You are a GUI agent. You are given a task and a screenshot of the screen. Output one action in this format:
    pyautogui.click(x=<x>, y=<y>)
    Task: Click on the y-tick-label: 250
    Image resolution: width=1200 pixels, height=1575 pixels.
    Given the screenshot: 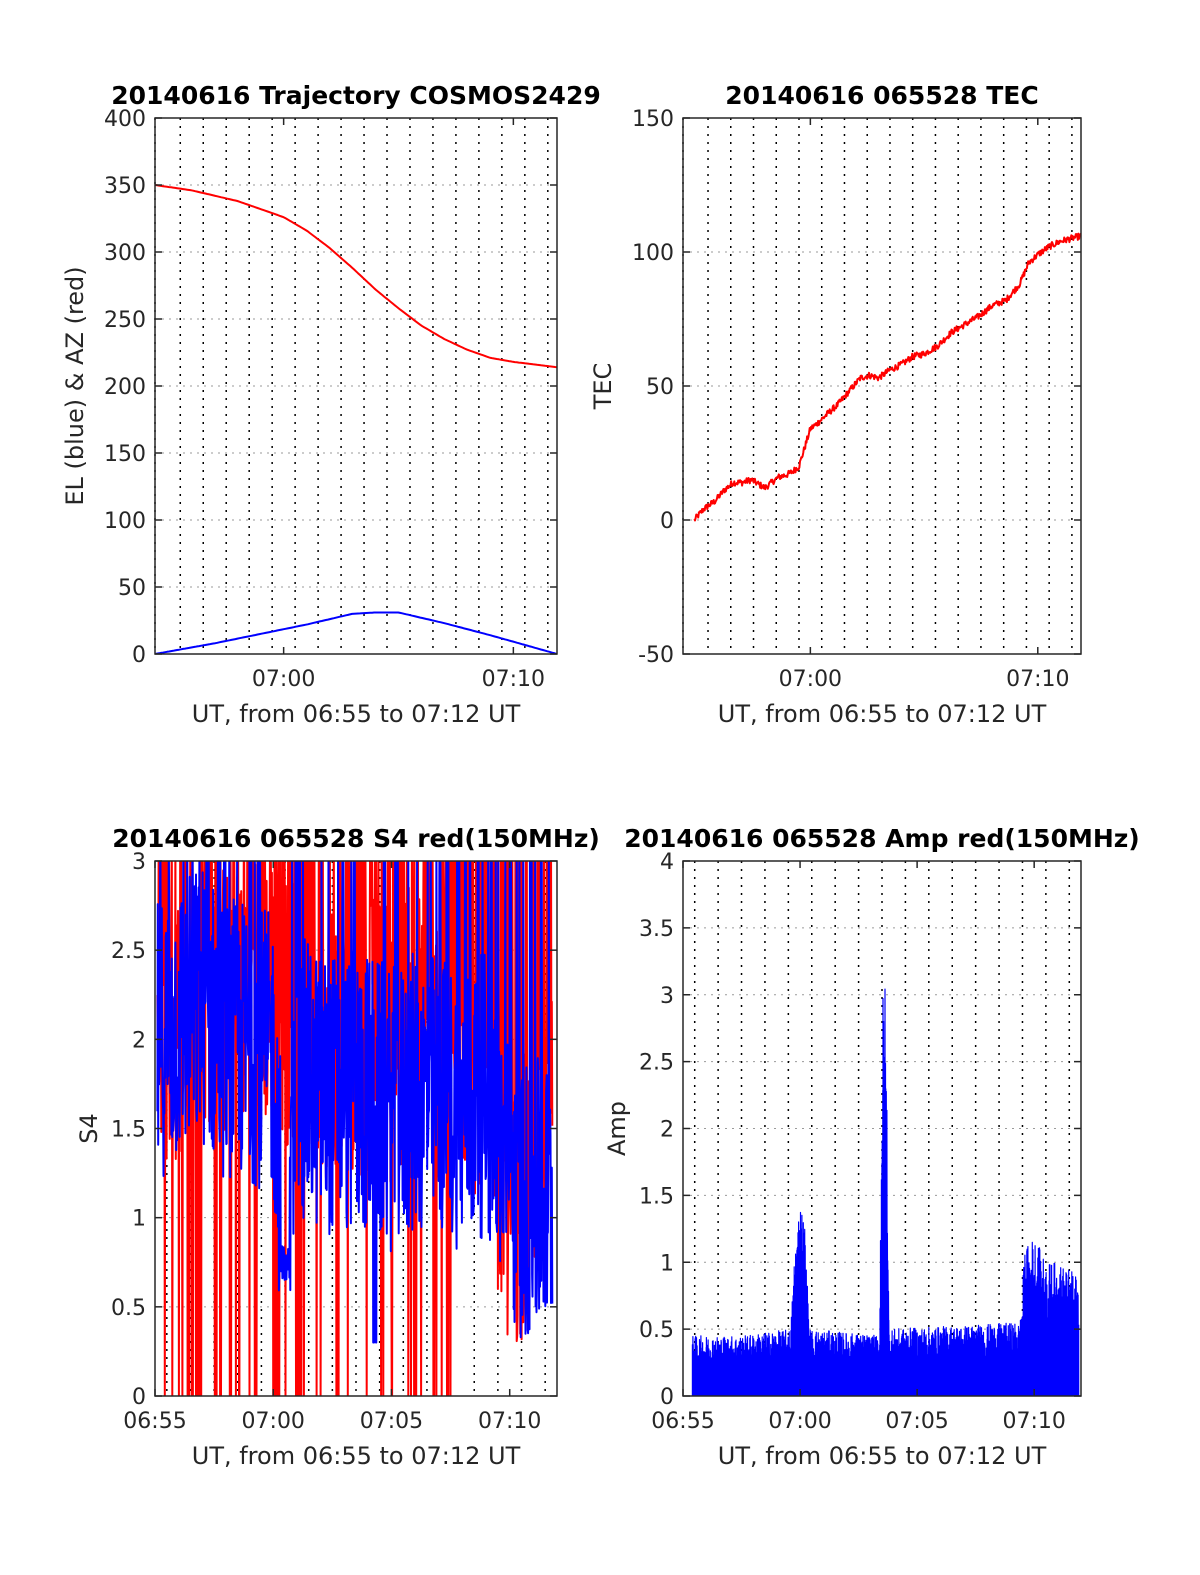 What is the action you would take?
    pyautogui.click(x=125, y=320)
    